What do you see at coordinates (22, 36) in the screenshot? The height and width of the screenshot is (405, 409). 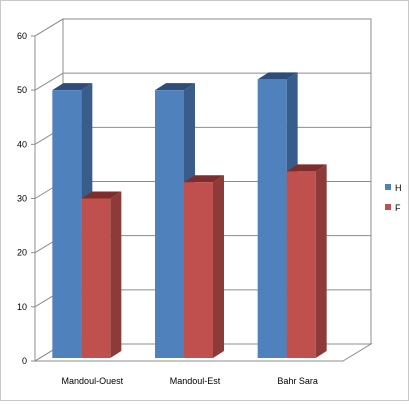 I see `y-tick-label: 60` at bounding box center [22, 36].